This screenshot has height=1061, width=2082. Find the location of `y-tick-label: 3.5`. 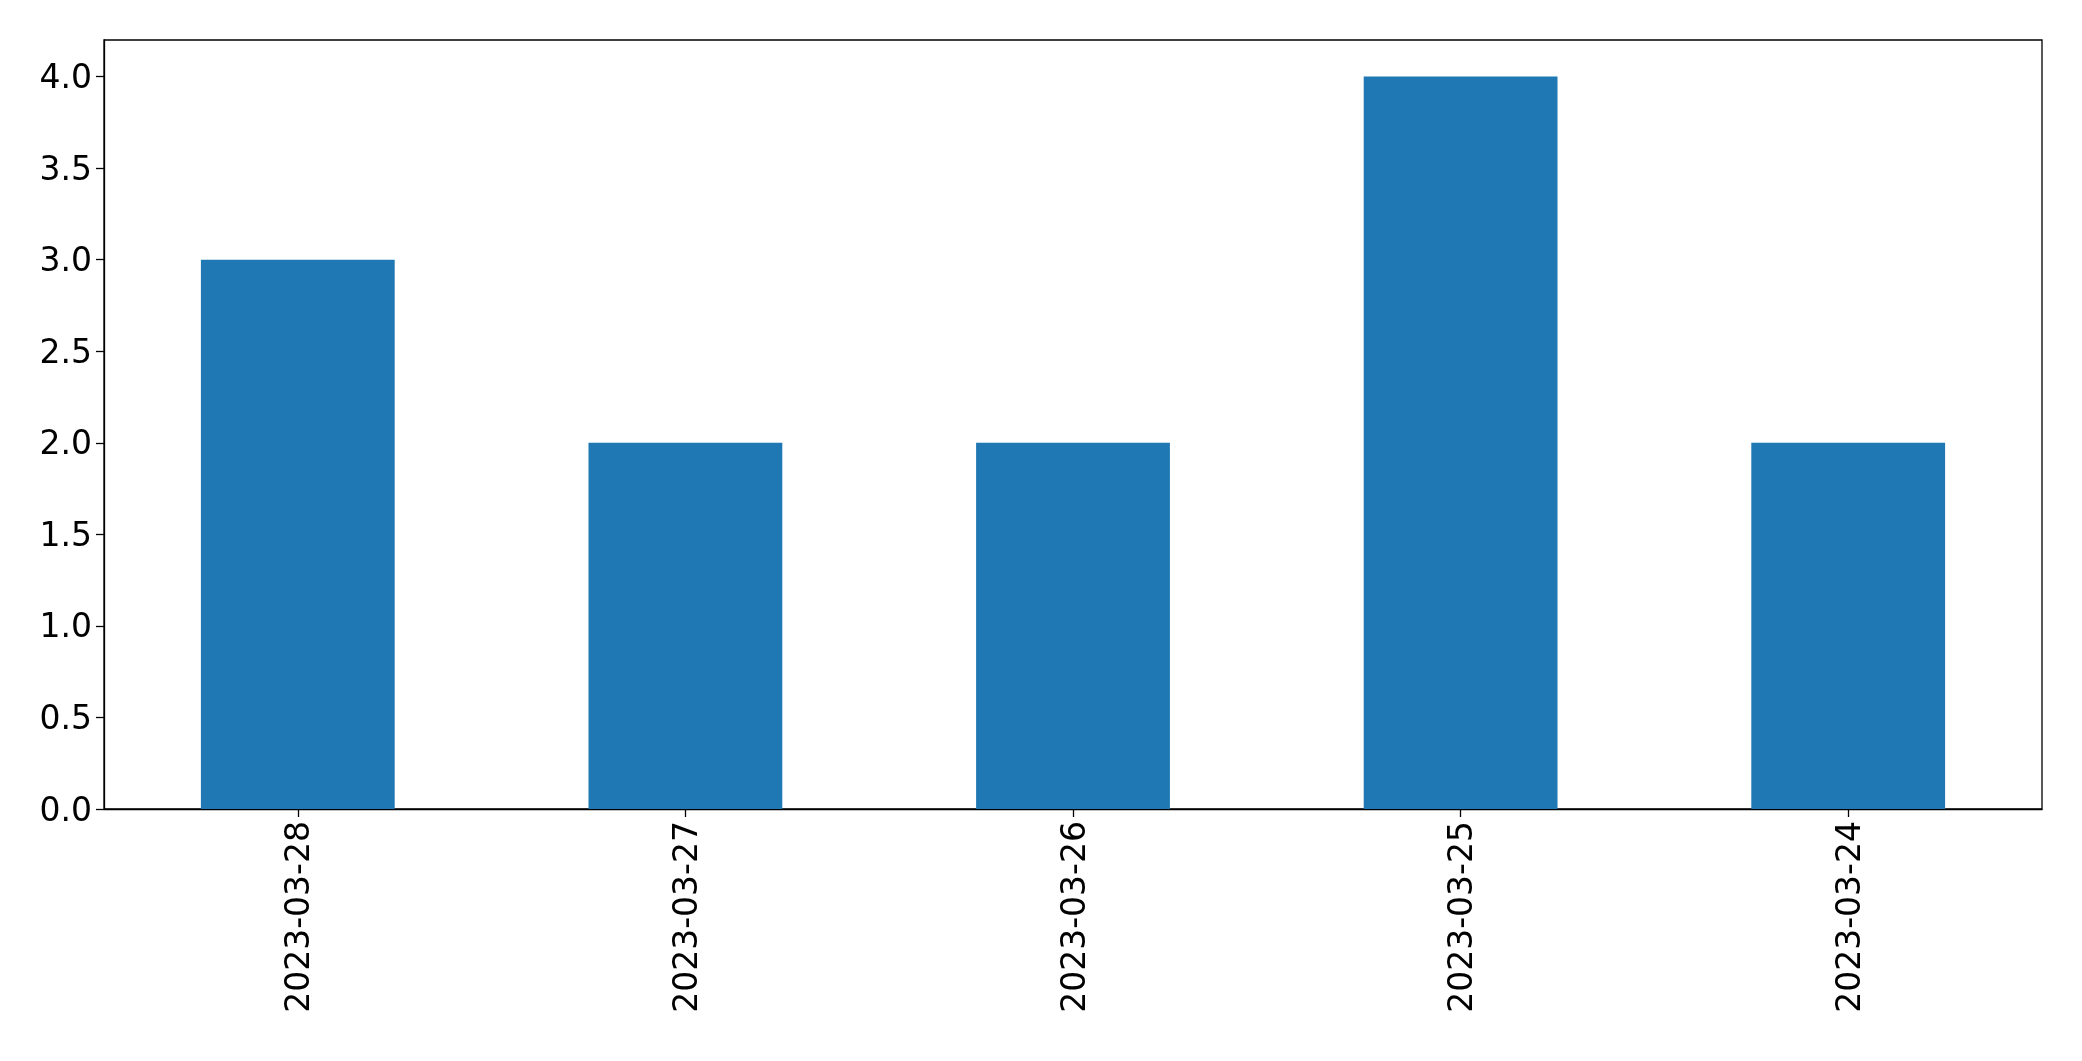

y-tick-label: 3.5 is located at coordinates (65, 168).